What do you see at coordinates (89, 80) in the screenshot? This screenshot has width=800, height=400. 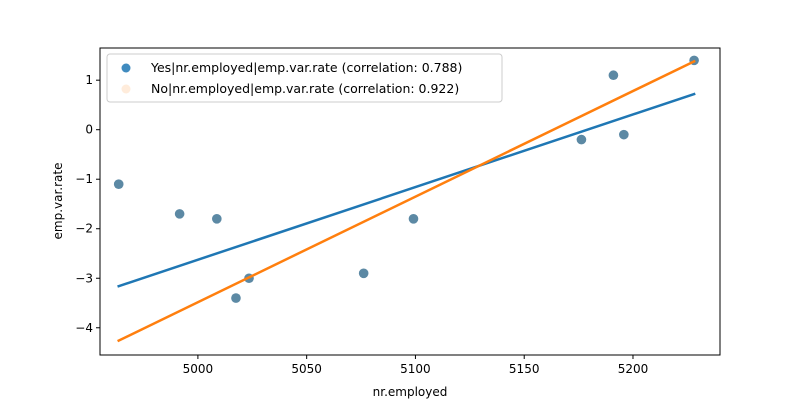 I see `y-tick-label: 1` at bounding box center [89, 80].